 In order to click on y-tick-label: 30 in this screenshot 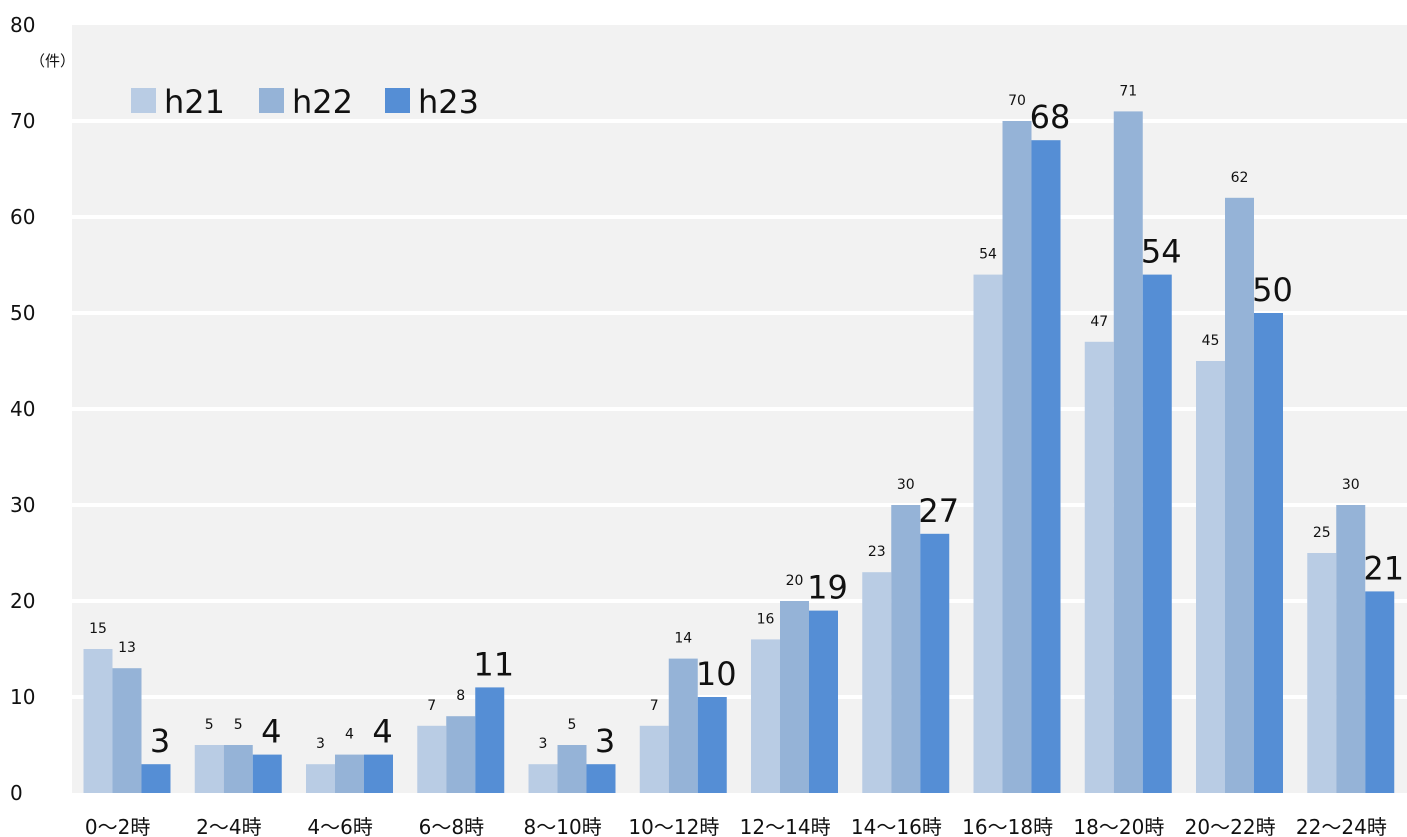, I will do `click(22, 505)`.